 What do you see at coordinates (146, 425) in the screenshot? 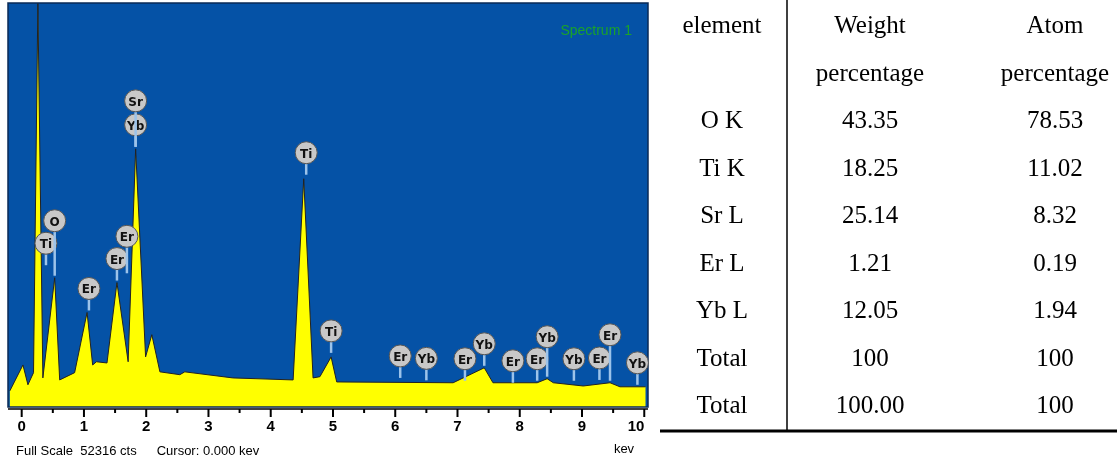
I see `x-tick-label: 2` at bounding box center [146, 425].